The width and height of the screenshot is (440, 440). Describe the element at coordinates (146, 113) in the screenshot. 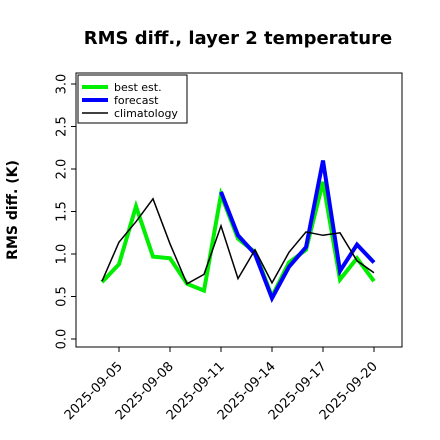

I see `legend-label-2: climatology` at that location.